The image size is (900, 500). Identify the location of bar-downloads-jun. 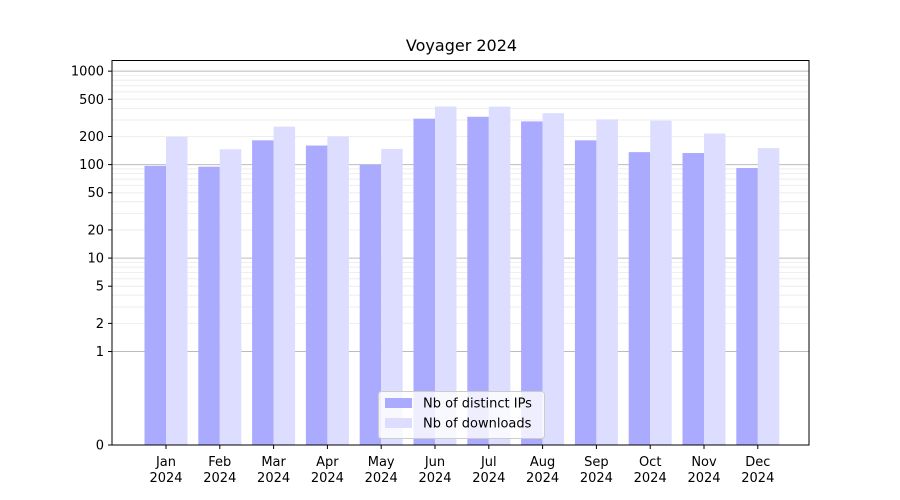
(446, 276).